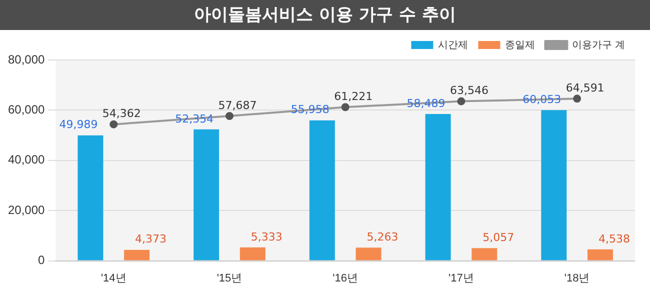 Image resolution: width=650 pixels, height=288 pixels. Describe the element at coordinates (469, 91) in the screenshot. I see `data-label: 63,546` at that location.